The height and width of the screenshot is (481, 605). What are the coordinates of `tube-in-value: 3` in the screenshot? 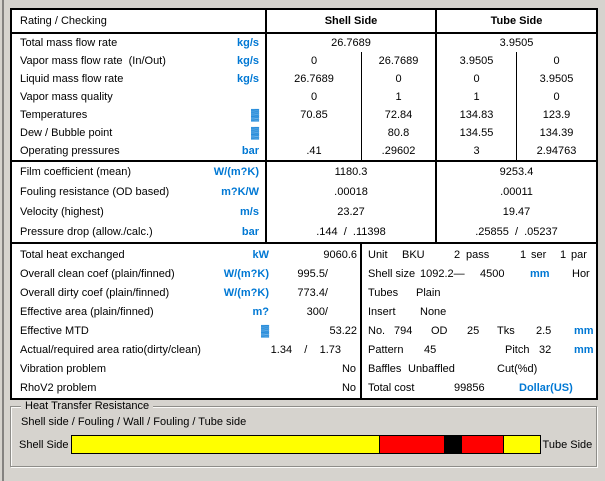 It's located at (477, 151).